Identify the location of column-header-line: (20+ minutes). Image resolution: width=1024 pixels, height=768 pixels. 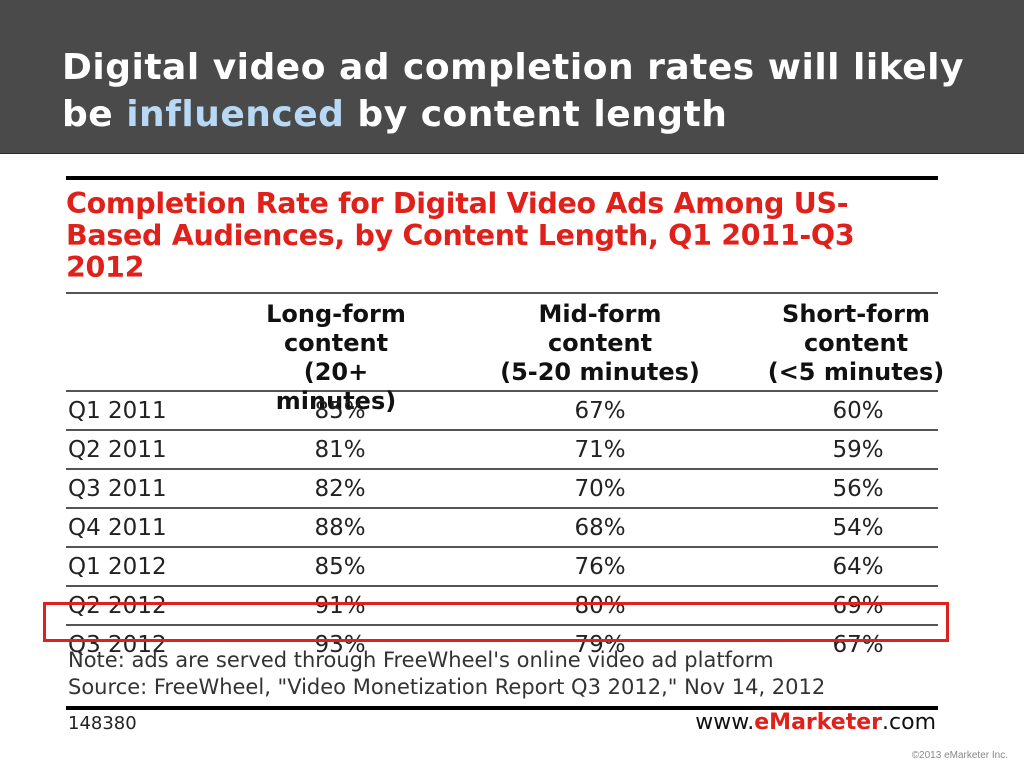
(336, 386).